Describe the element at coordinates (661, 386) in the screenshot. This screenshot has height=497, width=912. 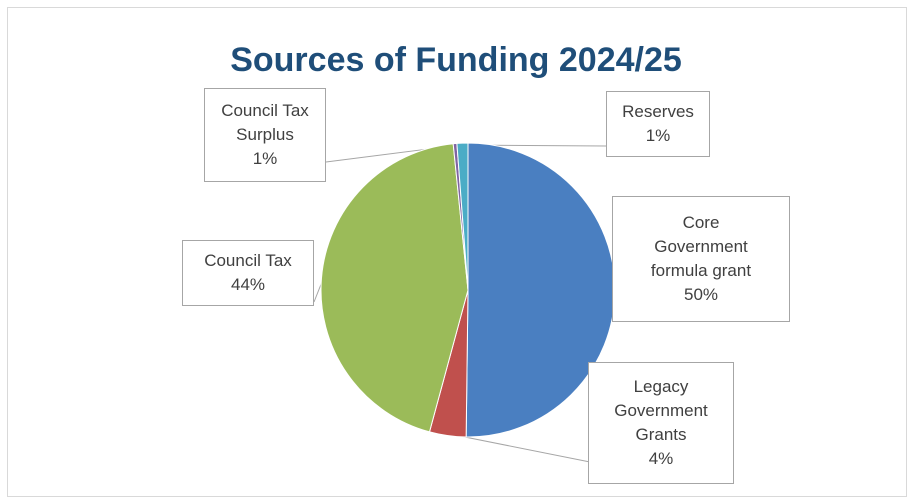
I see `data-label-text: Legacy` at that location.